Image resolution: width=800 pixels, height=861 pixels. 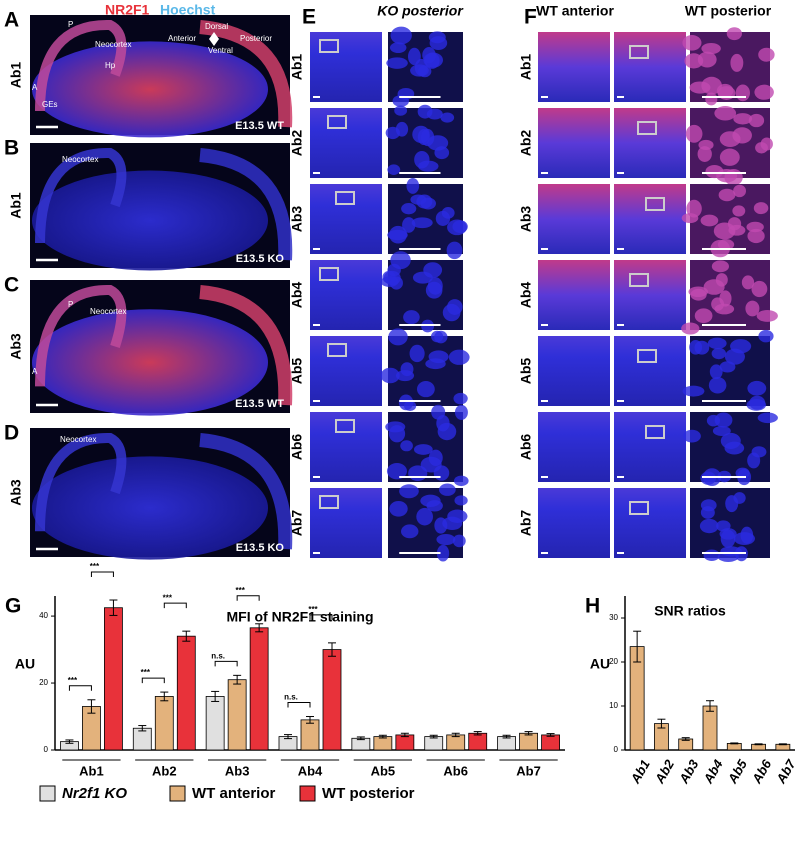 I want to click on ko-title: KO posterior, so click(x=420, y=11).